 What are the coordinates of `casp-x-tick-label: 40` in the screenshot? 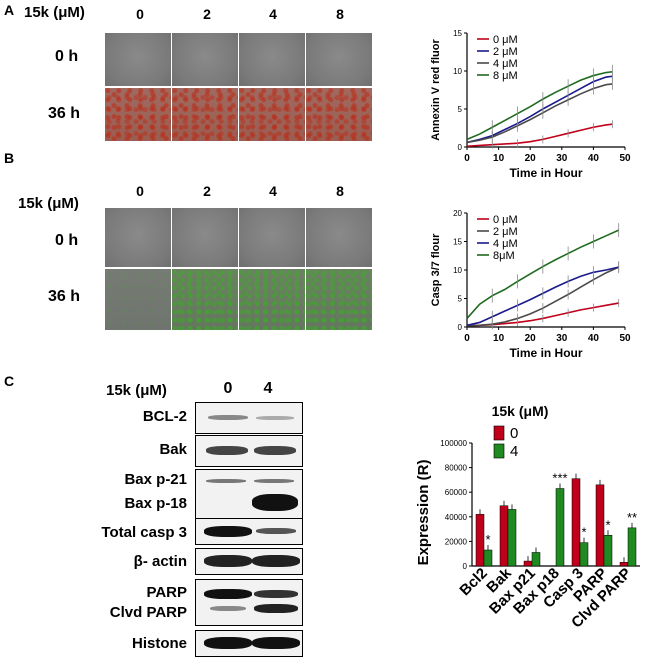 It's located at (594, 338).